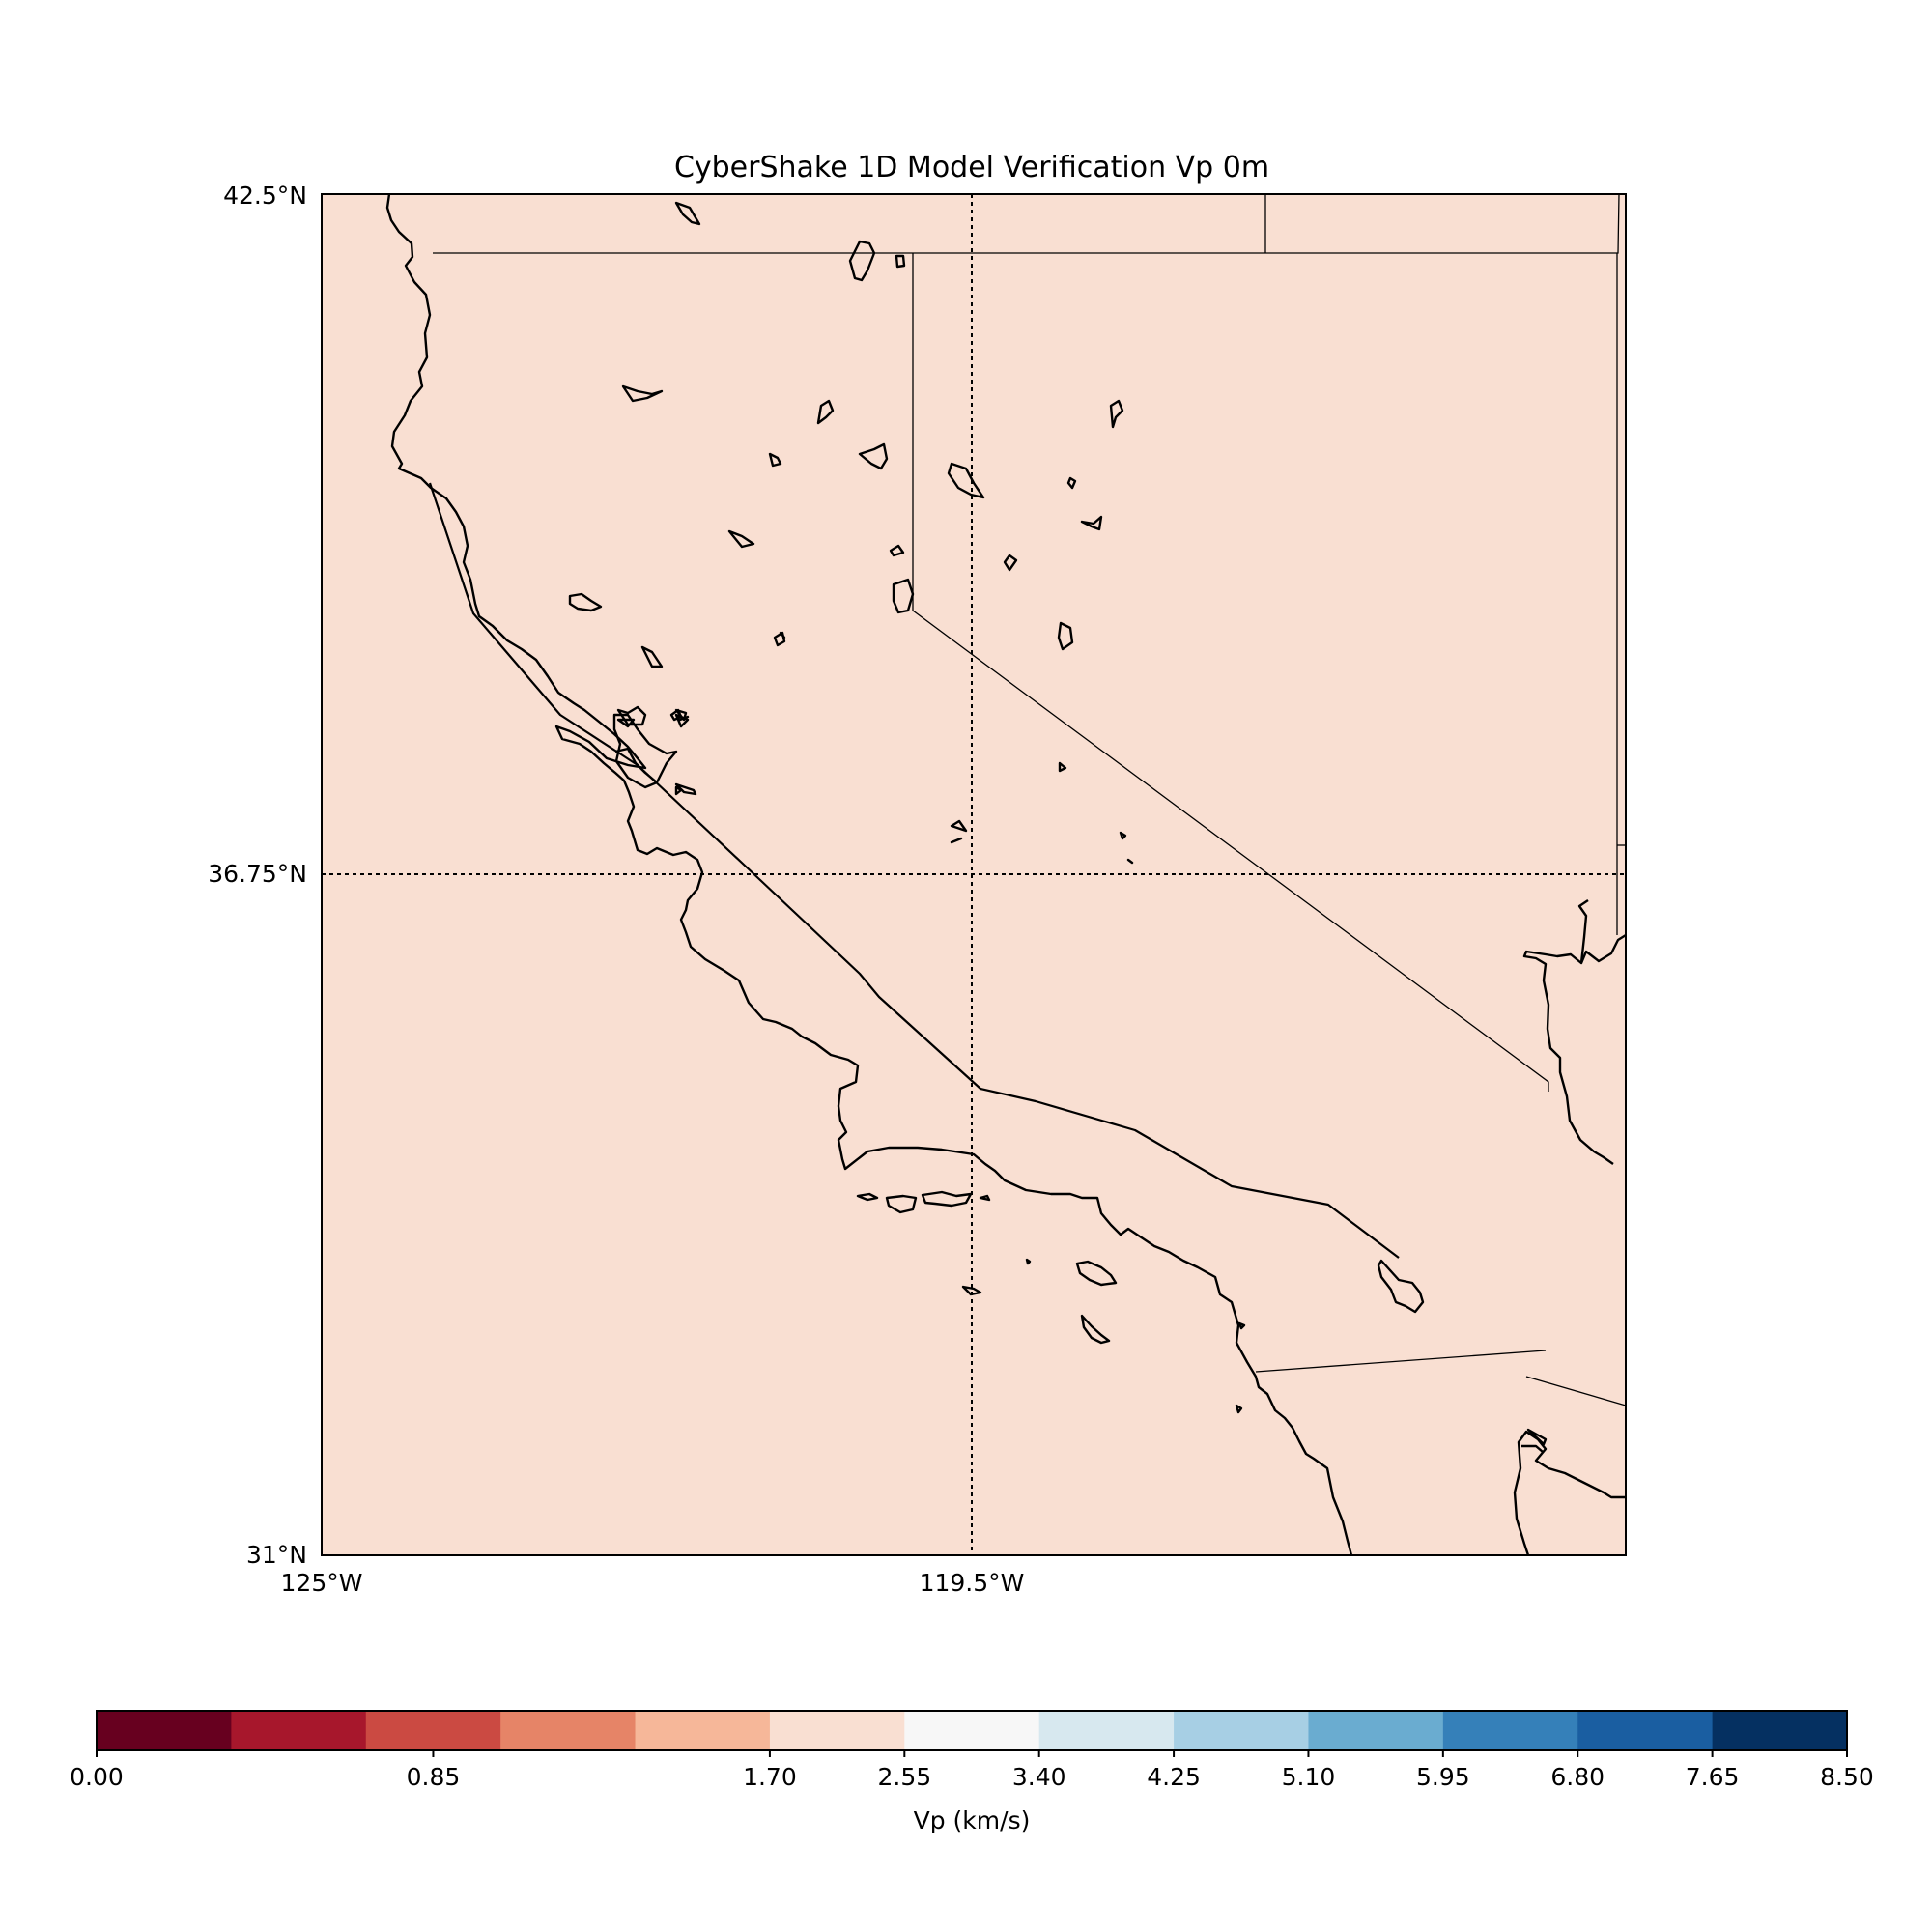  Describe the element at coordinates (770, 1777) in the screenshot. I see `colorbar-tick-label: 1.70` at that location.